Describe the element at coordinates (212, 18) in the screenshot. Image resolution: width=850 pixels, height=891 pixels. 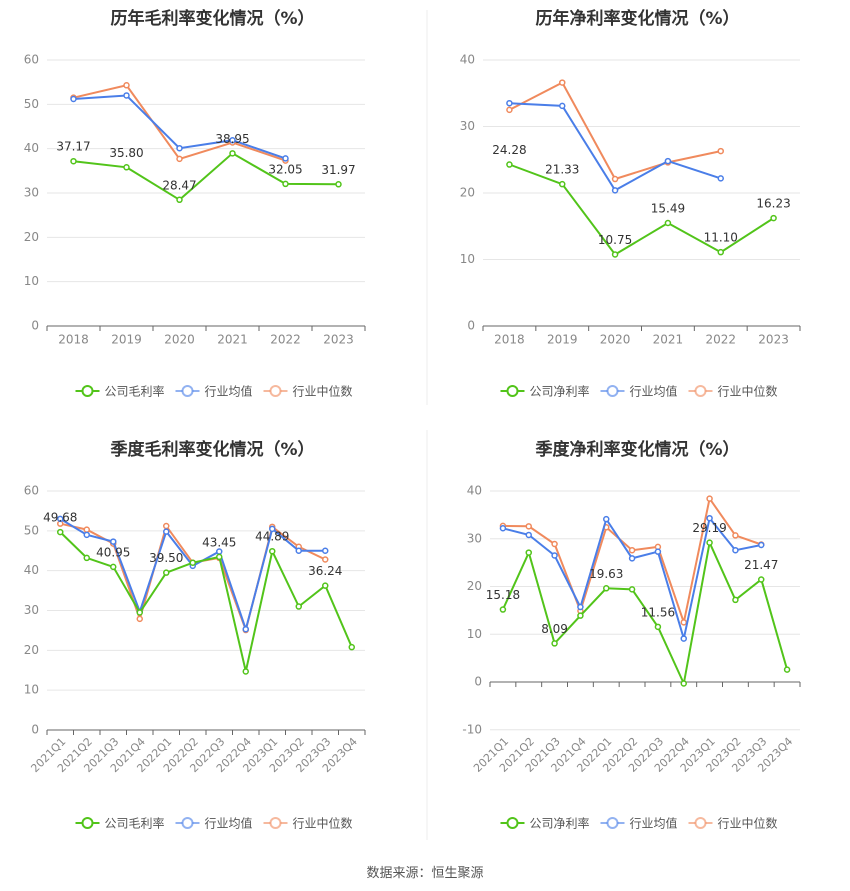
I see `chart-title: 历年毛利率变化情况（%）` at that location.